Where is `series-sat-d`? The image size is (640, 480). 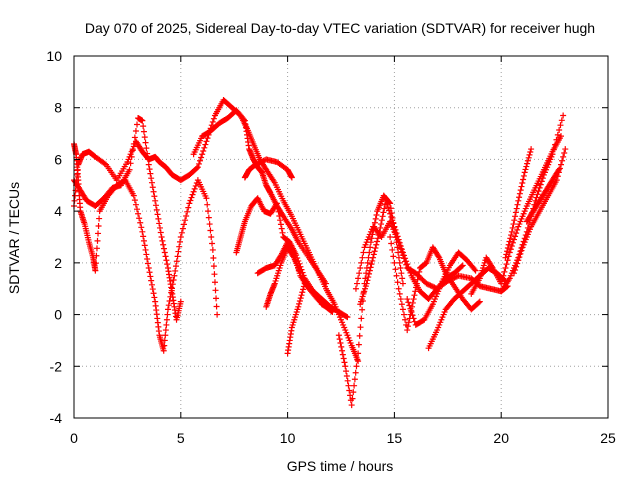
series-sat-d is located at coordinates (171, 265).